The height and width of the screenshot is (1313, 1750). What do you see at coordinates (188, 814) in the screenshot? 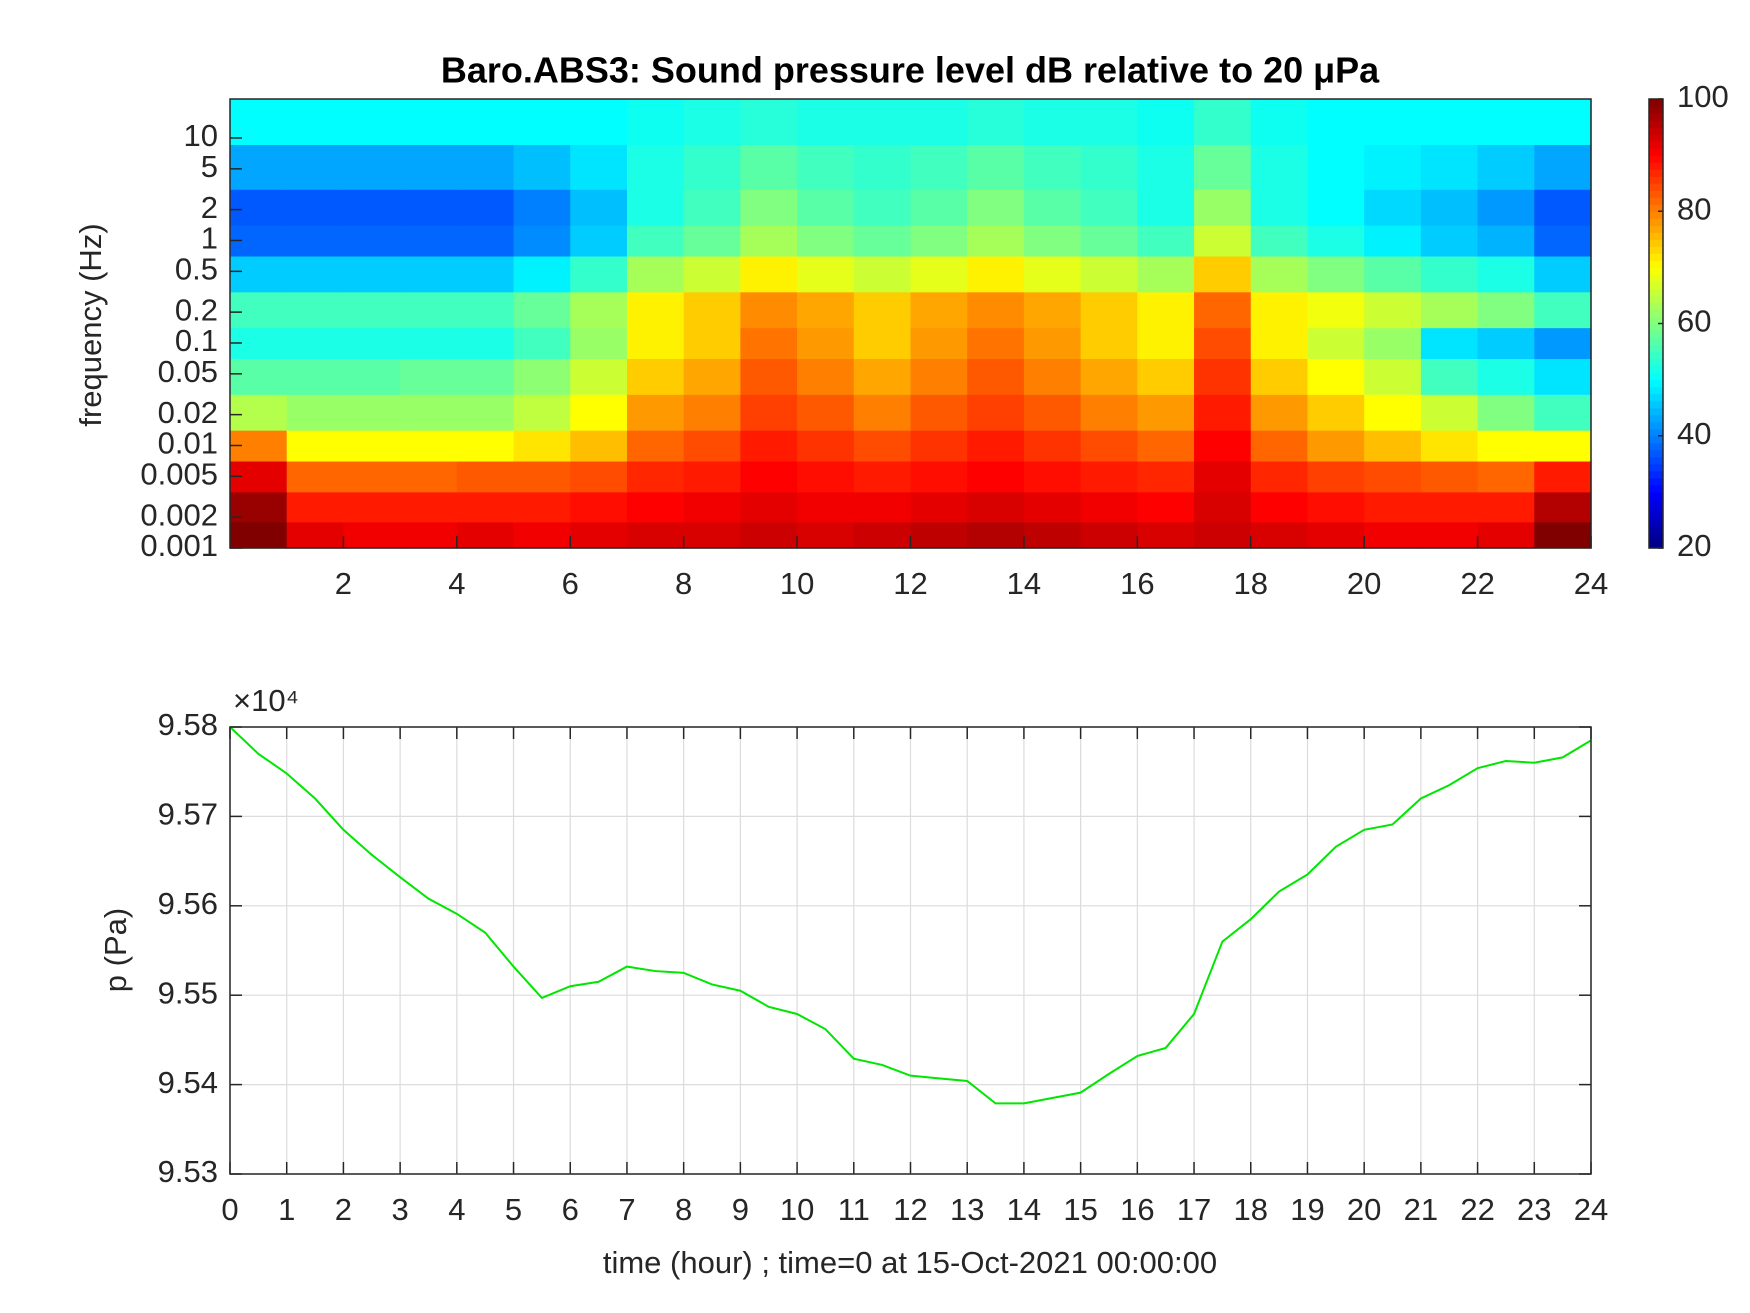
I see `y-tick-label: 9.57` at bounding box center [188, 814].